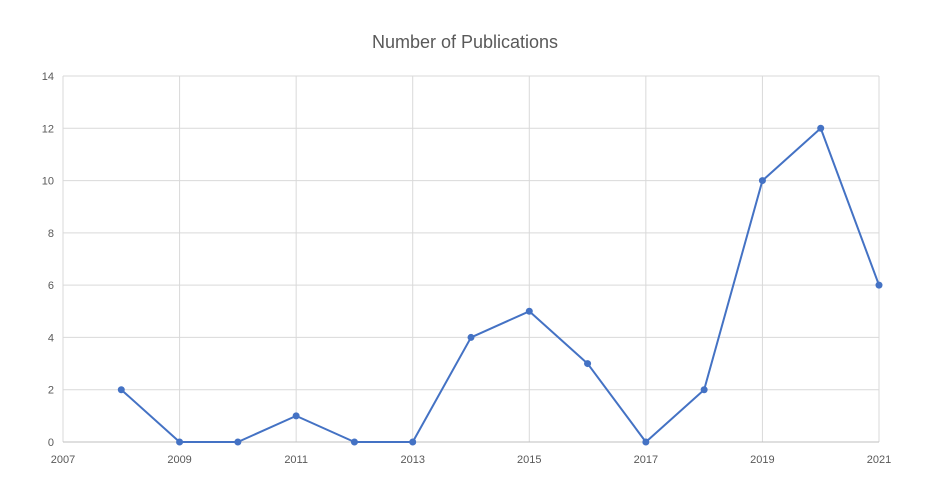 The width and height of the screenshot is (930, 500). Describe the element at coordinates (51, 338) in the screenshot. I see `y-tick-label: 4` at that location.